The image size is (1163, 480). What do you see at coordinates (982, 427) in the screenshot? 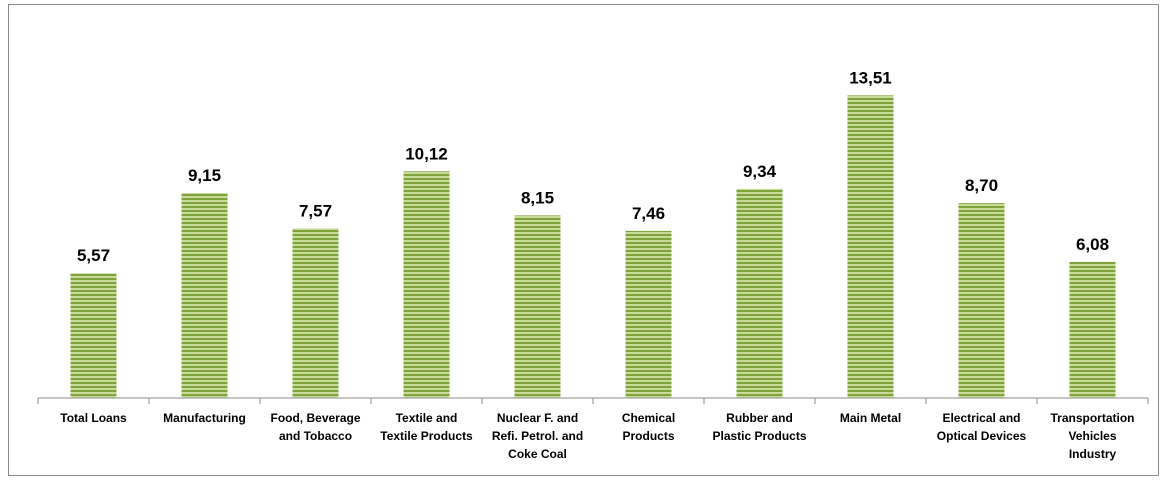
I see `category-label: Electrical and Optical Devices` at bounding box center [982, 427].